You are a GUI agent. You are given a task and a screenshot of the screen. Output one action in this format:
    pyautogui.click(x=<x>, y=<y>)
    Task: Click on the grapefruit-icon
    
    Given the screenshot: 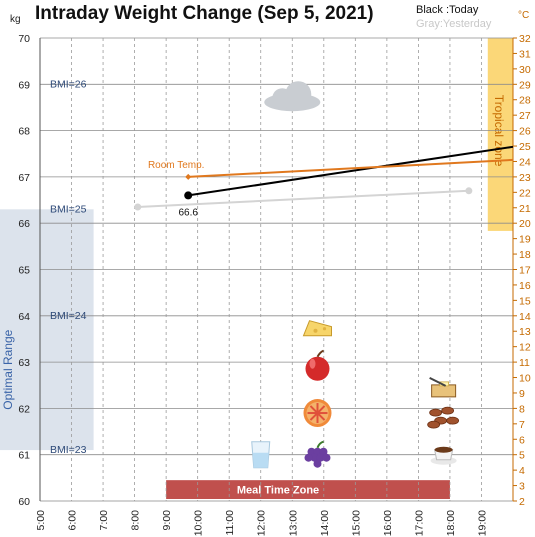 What is the action you would take?
    pyautogui.click(x=317, y=413)
    